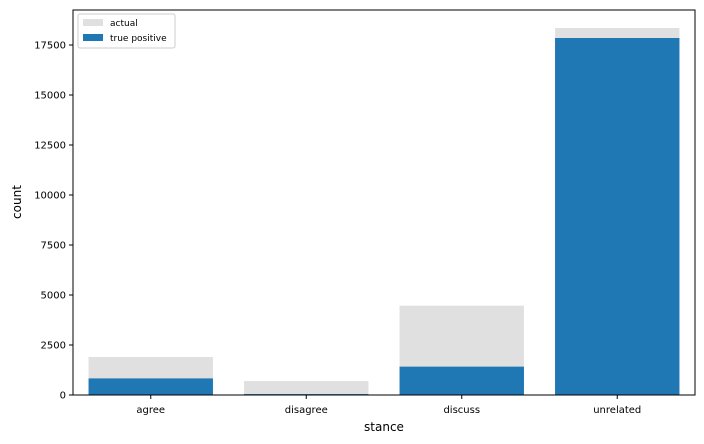 This screenshot has width=704, height=444. Describe the element at coordinates (461, 410) in the screenshot. I see `x-tick-label: discuss` at that location.